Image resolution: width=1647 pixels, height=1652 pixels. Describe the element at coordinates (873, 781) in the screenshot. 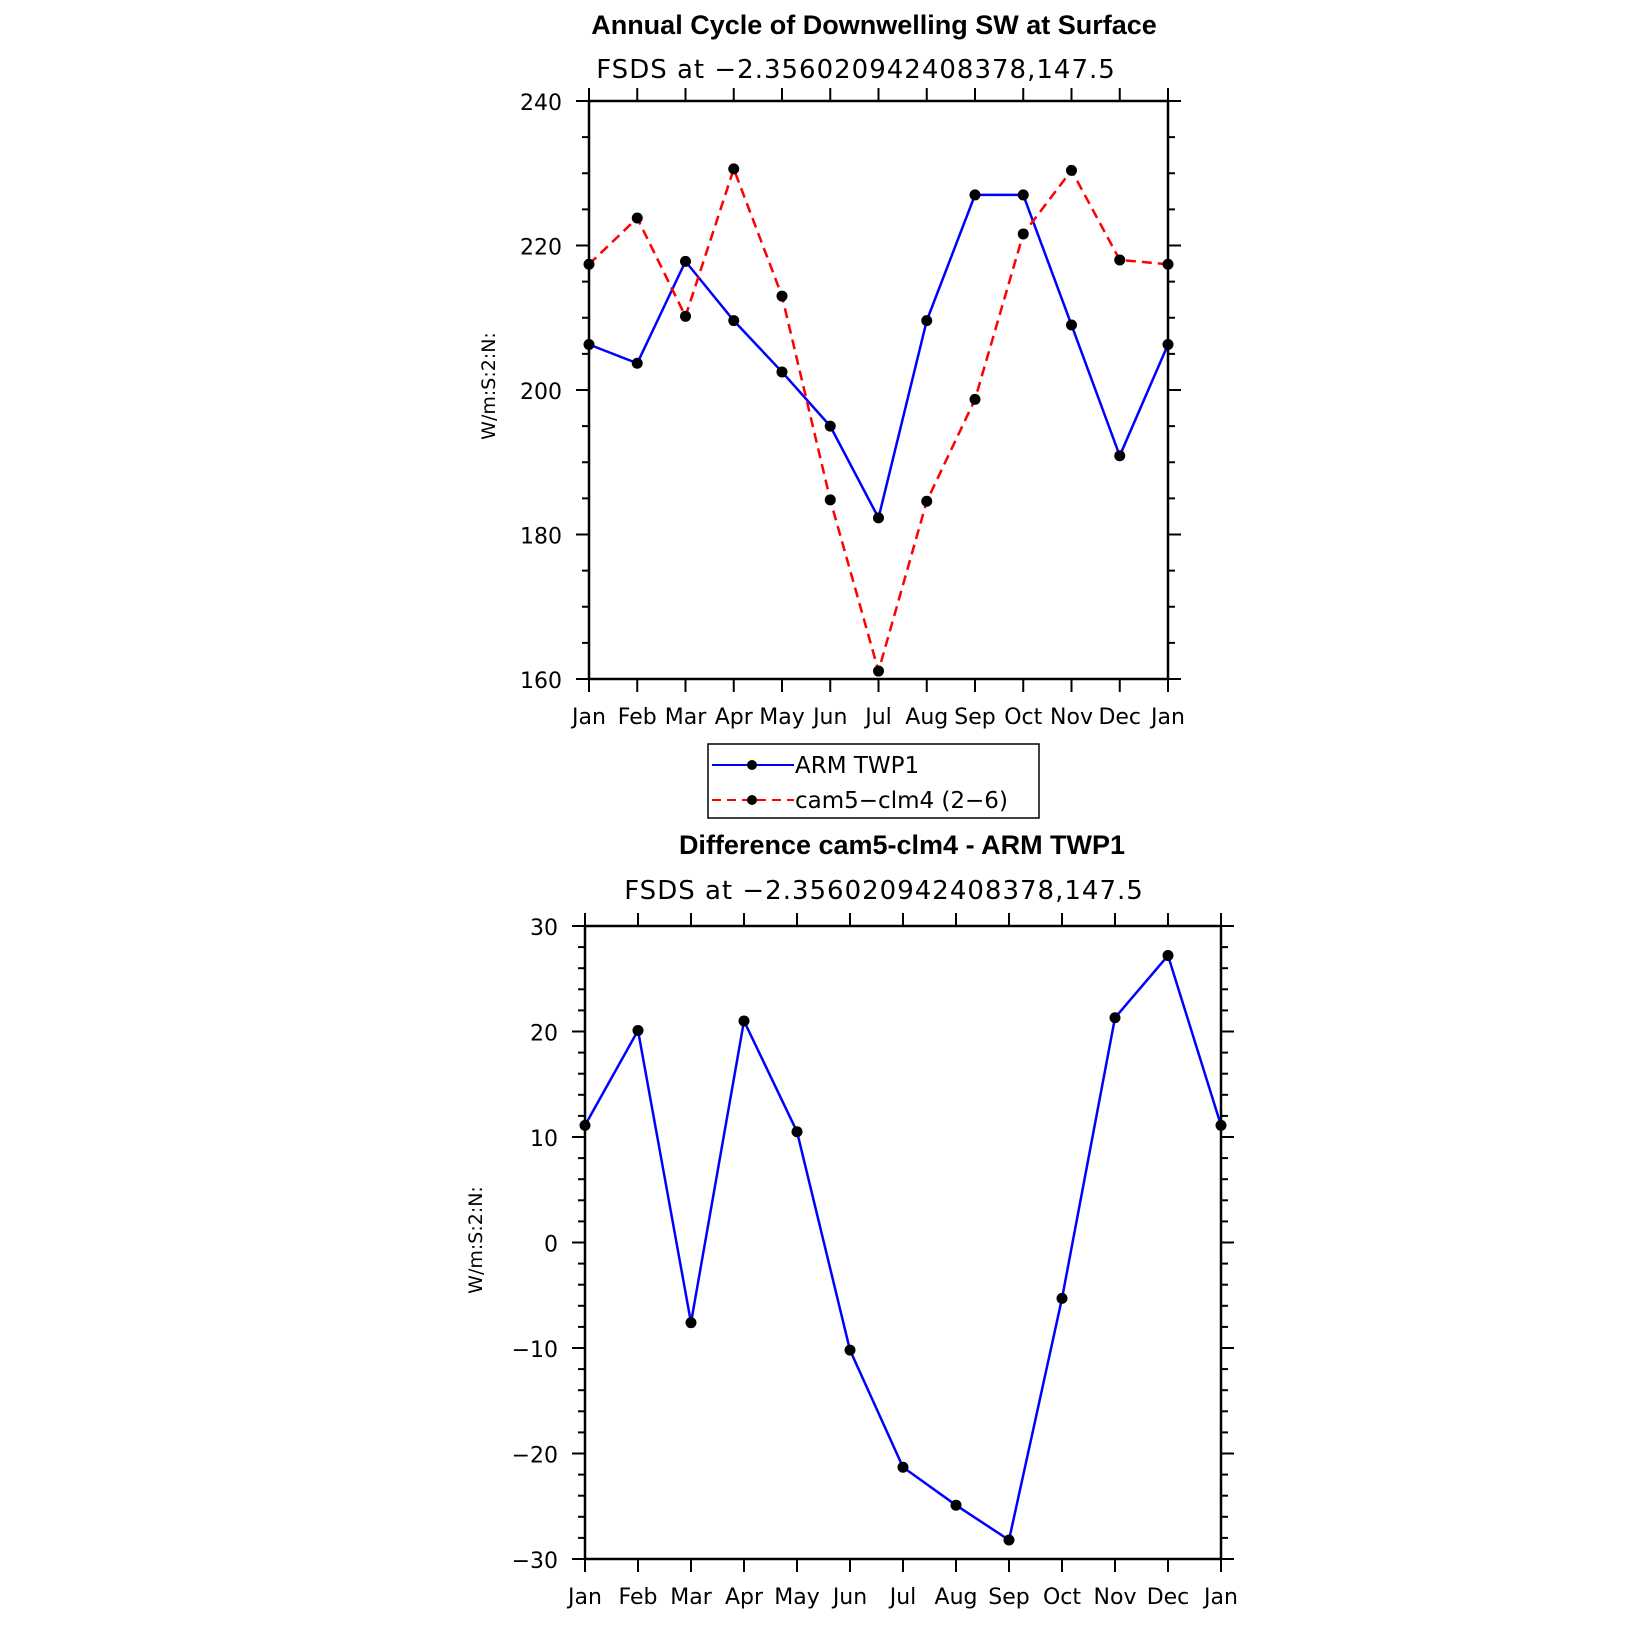

I see `legend: ARM TWP1 cam5−clm4 (2−6)` at that location.